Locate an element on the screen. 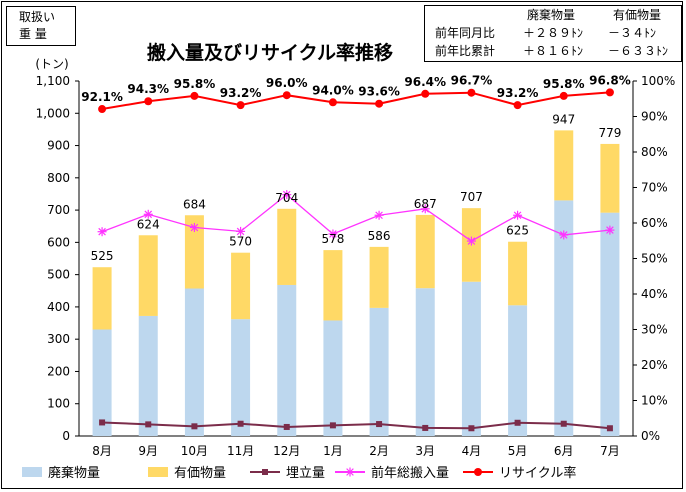 The height and width of the screenshot is (492, 686). y-tick-label-right: 0% is located at coordinates (650, 436).